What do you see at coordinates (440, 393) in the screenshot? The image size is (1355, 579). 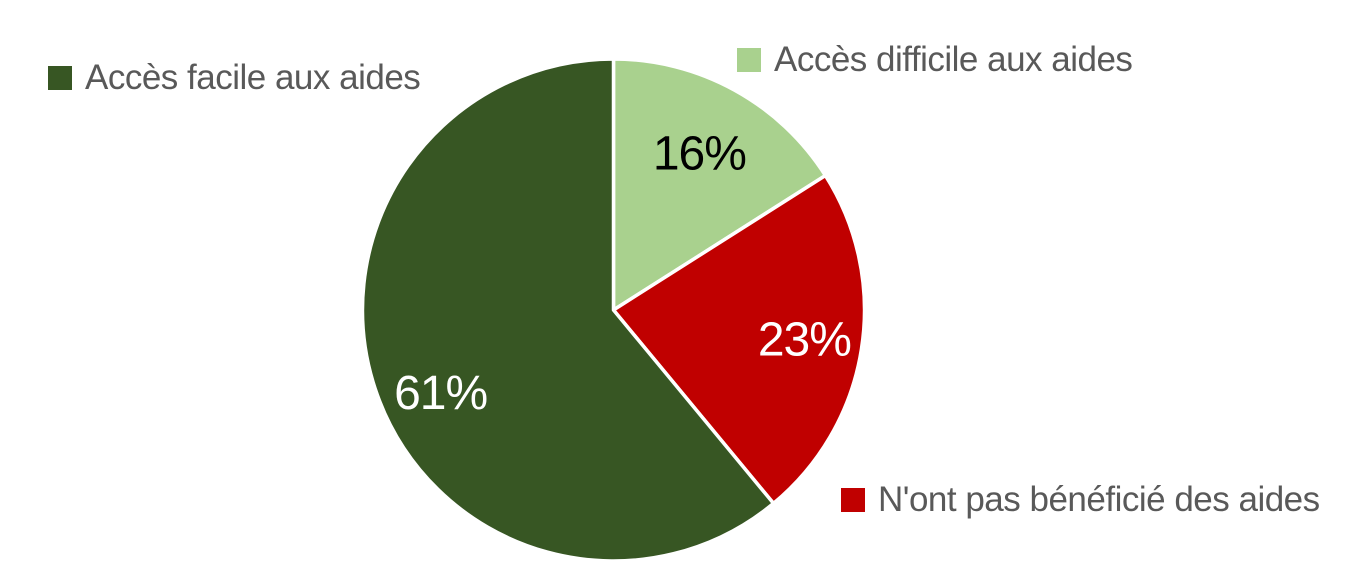 I see `pie-data-label-acces-facile: 61%` at bounding box center [440, 393].